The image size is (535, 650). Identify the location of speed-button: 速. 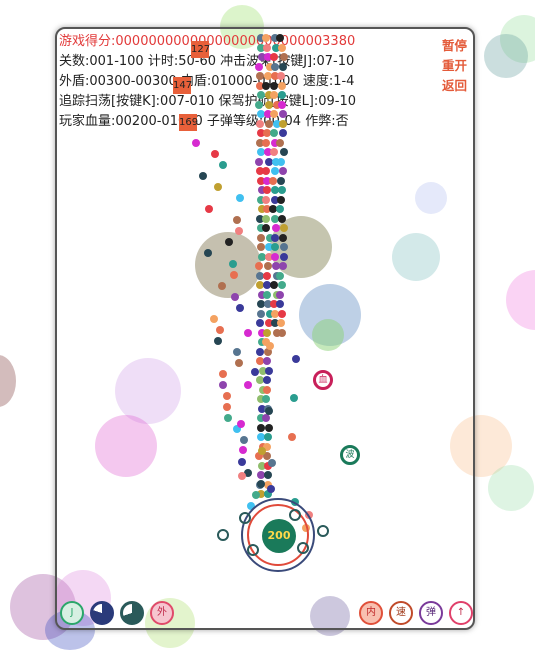
(401, 613).